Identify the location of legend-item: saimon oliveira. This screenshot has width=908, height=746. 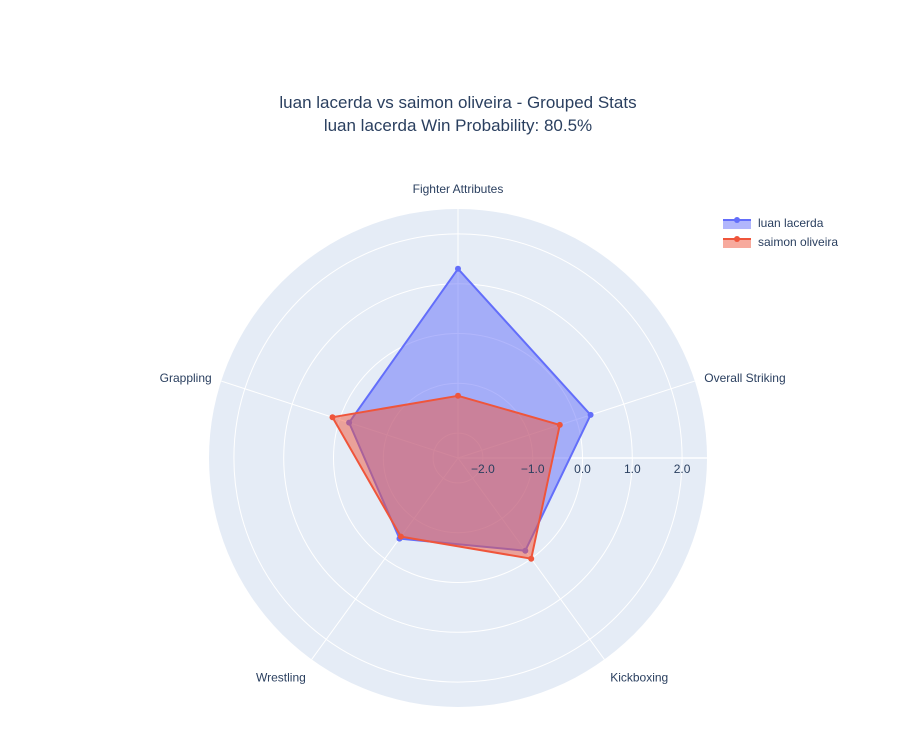
(780, 242).